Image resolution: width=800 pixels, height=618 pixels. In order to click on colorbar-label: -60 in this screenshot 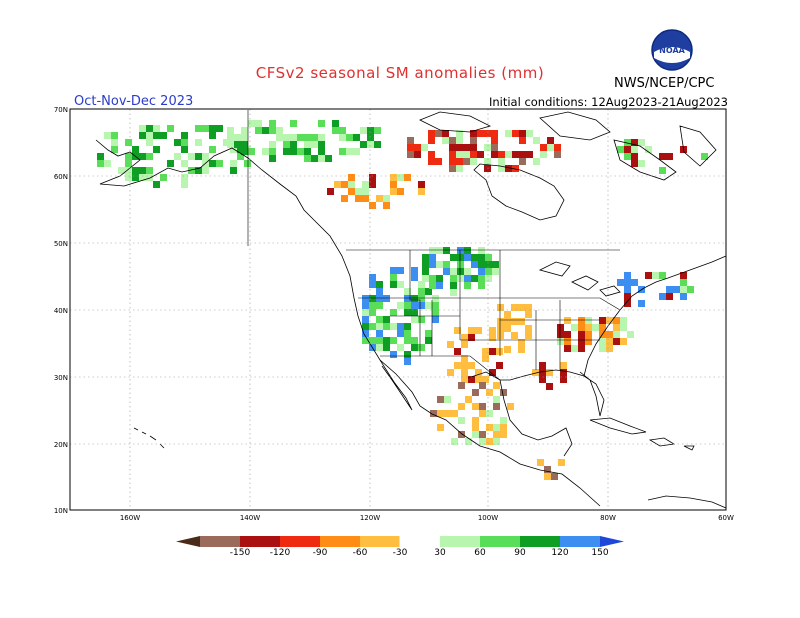, I will do `click(360, 553)`.